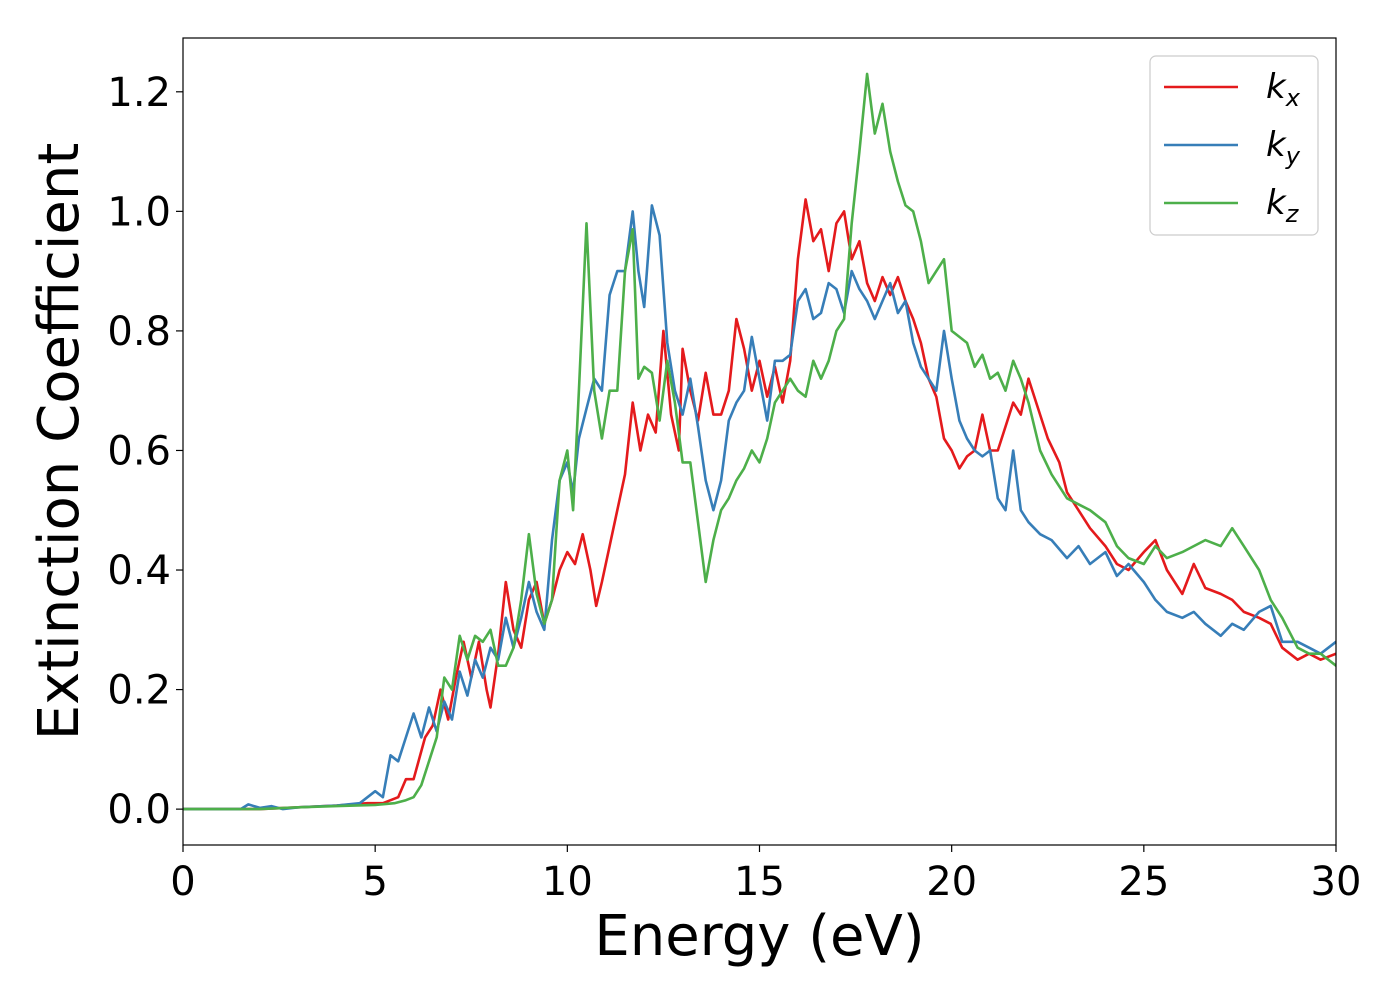  I want to click on x-tick-label: 30, so click(1336, 882).